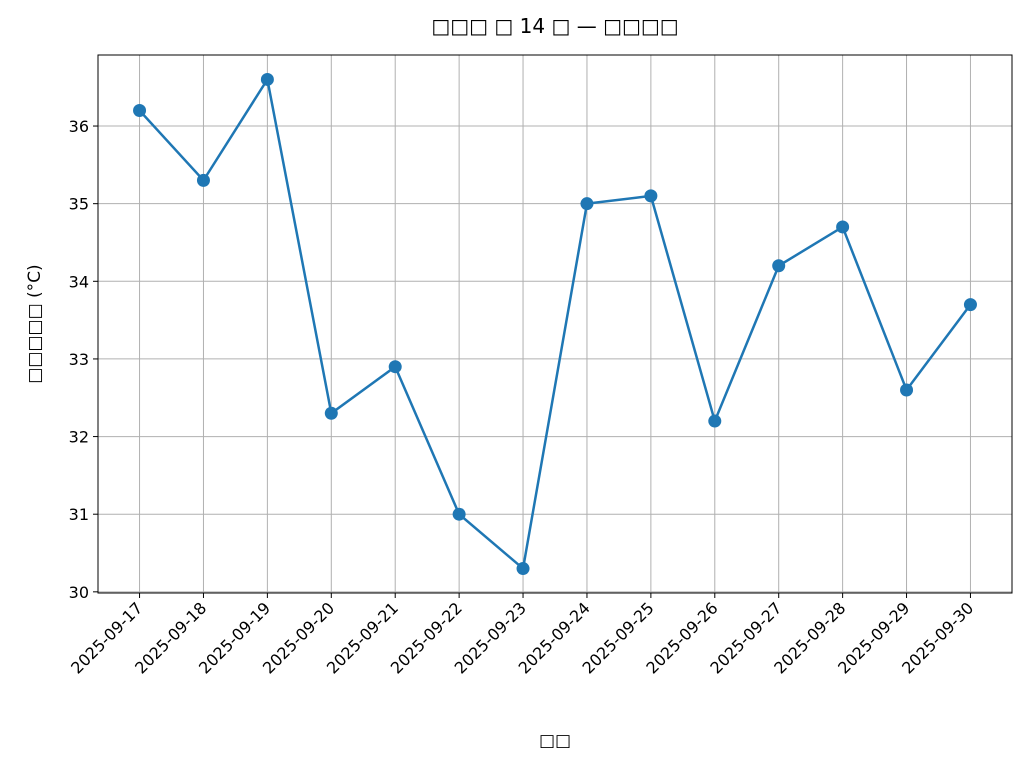 The width and height of the screenshot is (1024, 764). I want to click on y-tick-label: 33, so click(79, 359).